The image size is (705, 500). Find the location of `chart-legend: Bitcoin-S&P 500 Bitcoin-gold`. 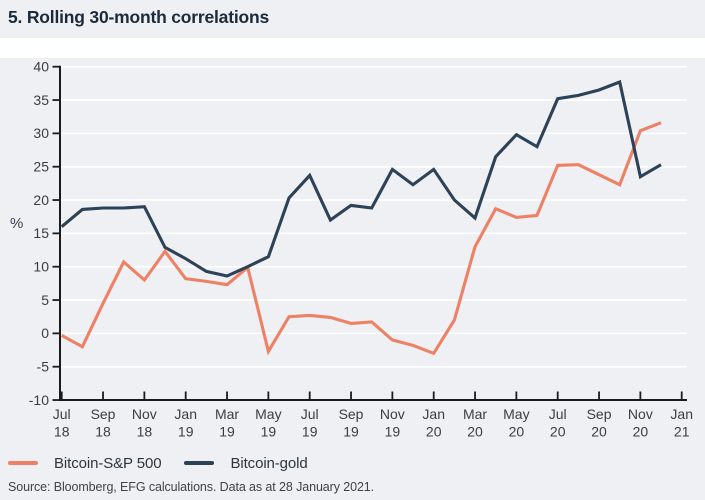

chart-legend: Bitcoin-S&P 500 Bitcoin-gold is located at coordinates (158, 463).